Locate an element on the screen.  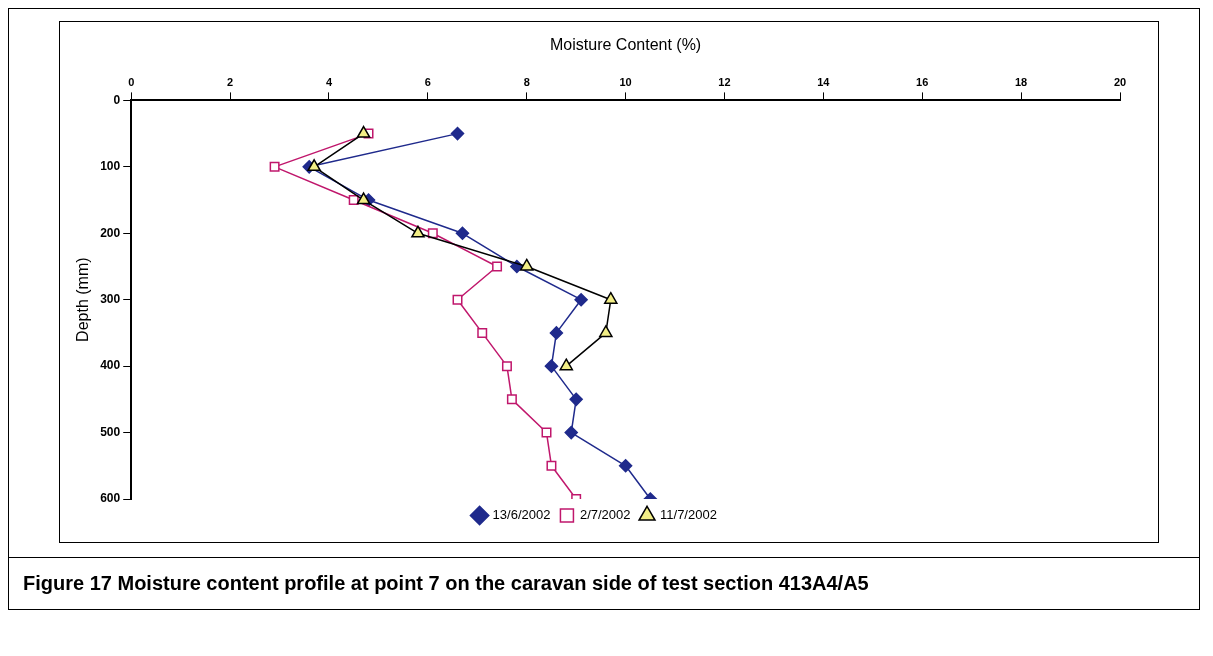
legend-label: 11/7/2002 is located at coordinates (688, 515).